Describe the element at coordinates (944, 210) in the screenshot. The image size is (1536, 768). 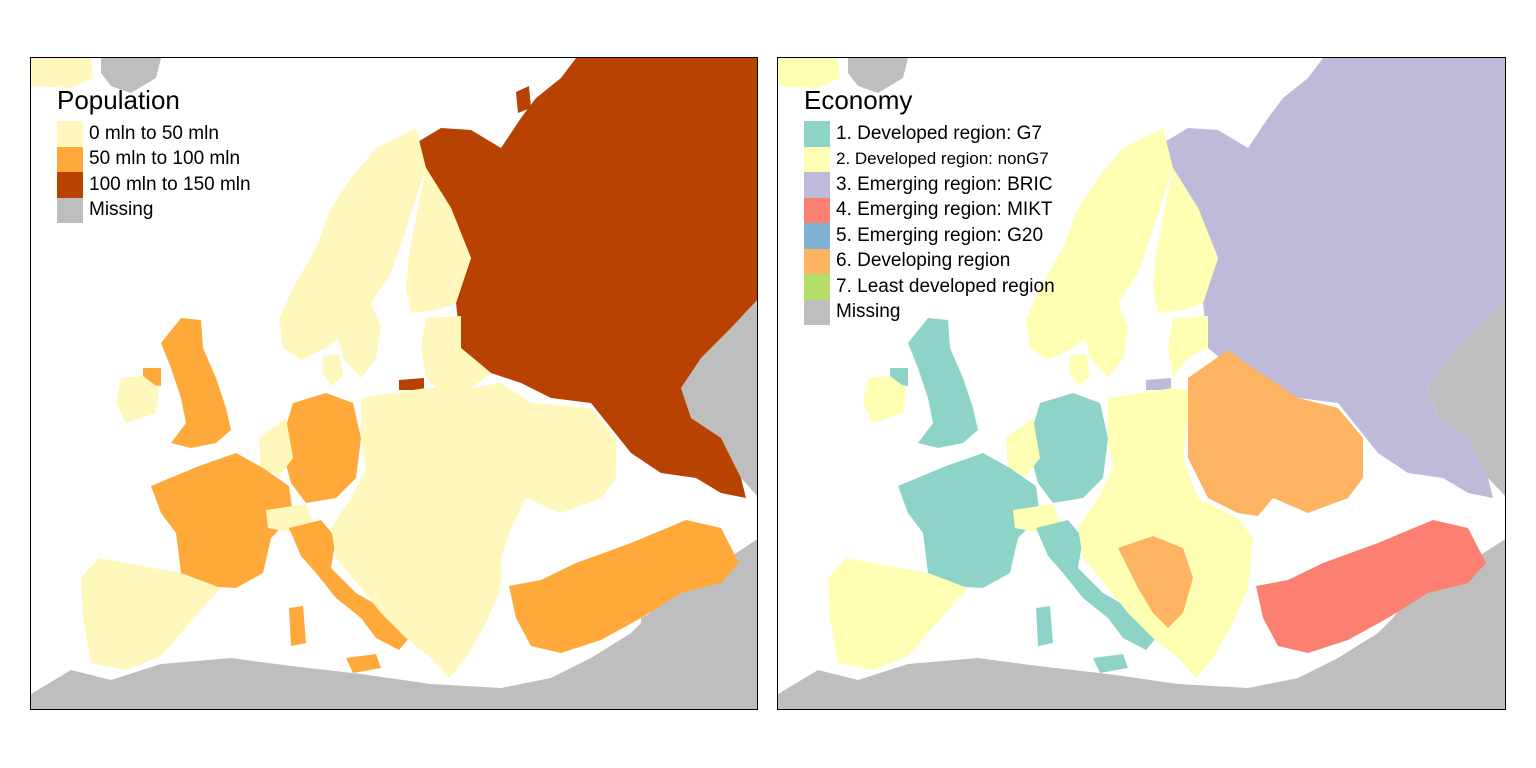
I see `legend-label: 4. Emerging region: MIKT` at that location.